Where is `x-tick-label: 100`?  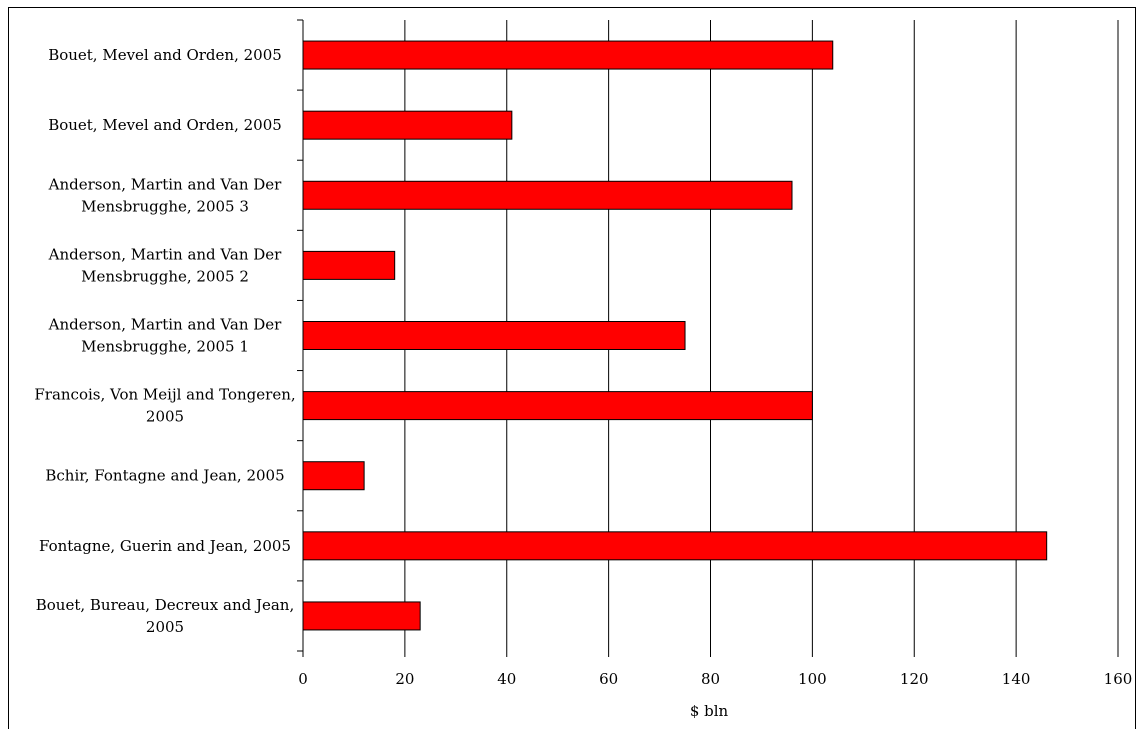
x-tick-label: 100 is located at coordinates (812, 679).